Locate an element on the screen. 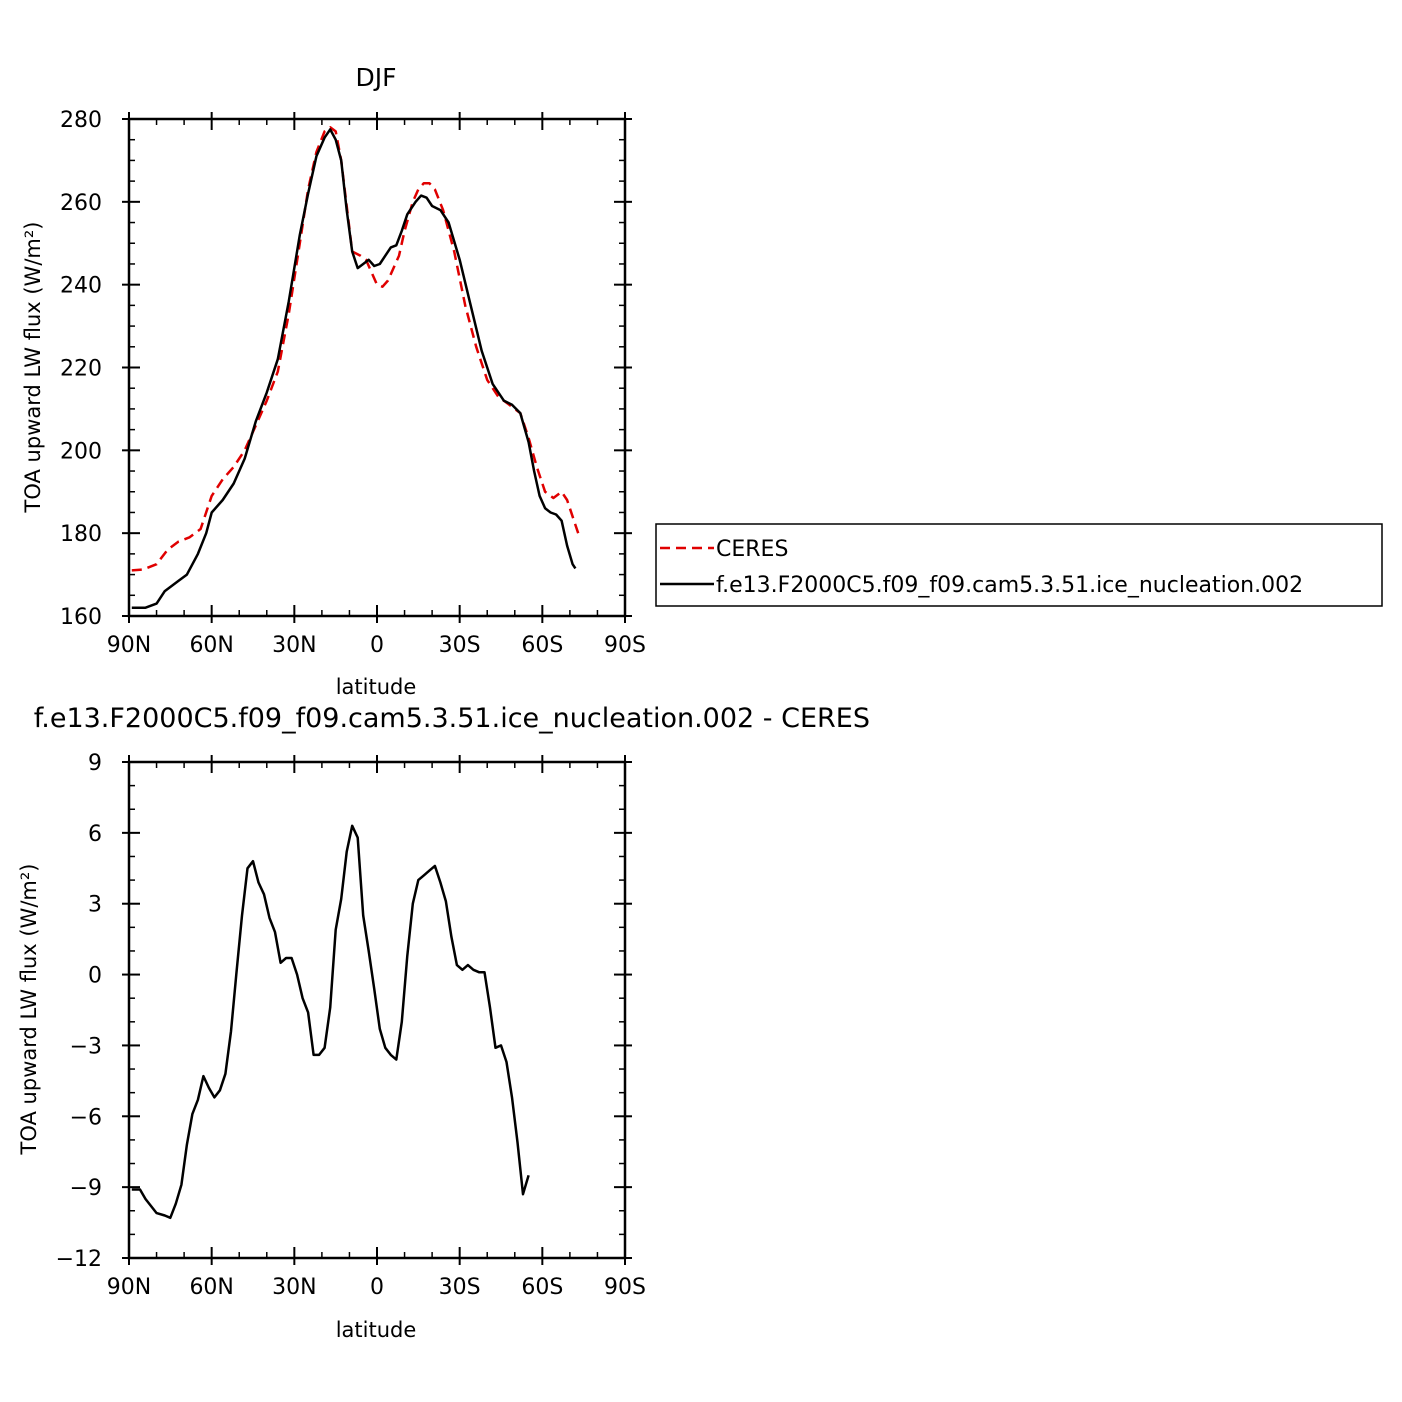 This screenshot has height=1402, width=1402. bottom-x-axis-label: latitude is located at coordinates (376, 1330).